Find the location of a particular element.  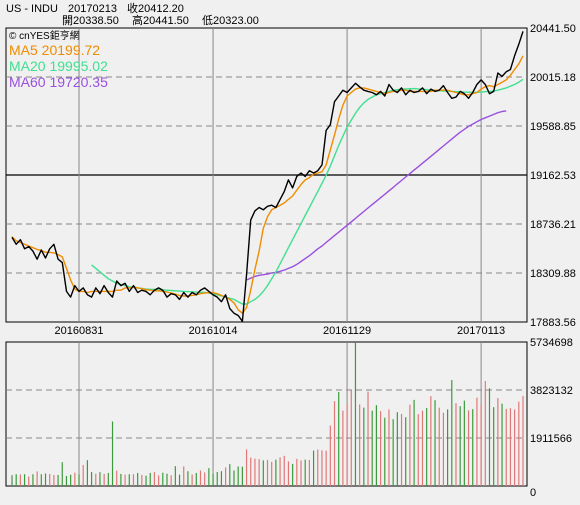

legend-source: © cnYES鉅亨網 is located at coordinates (44, 35).